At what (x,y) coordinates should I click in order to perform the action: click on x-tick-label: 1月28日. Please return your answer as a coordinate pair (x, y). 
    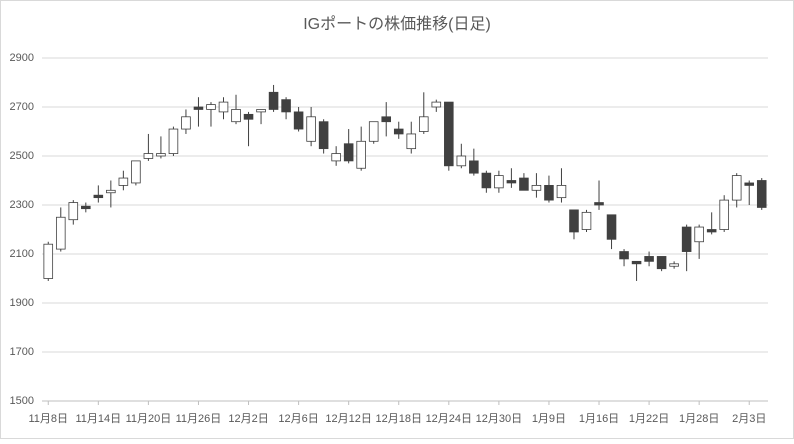
    Looking at the image, I should click on (699, 419).